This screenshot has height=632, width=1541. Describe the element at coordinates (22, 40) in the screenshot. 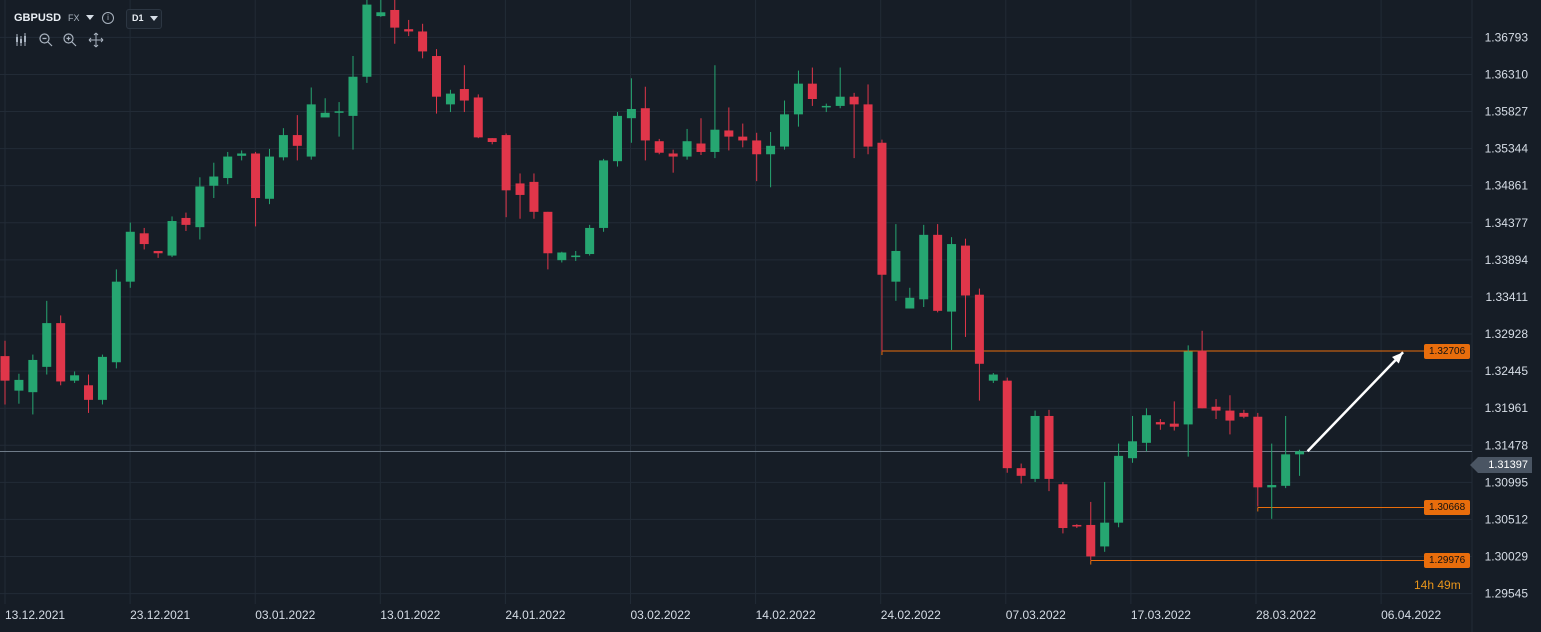

I see `candlestick-type-icon` at that location.